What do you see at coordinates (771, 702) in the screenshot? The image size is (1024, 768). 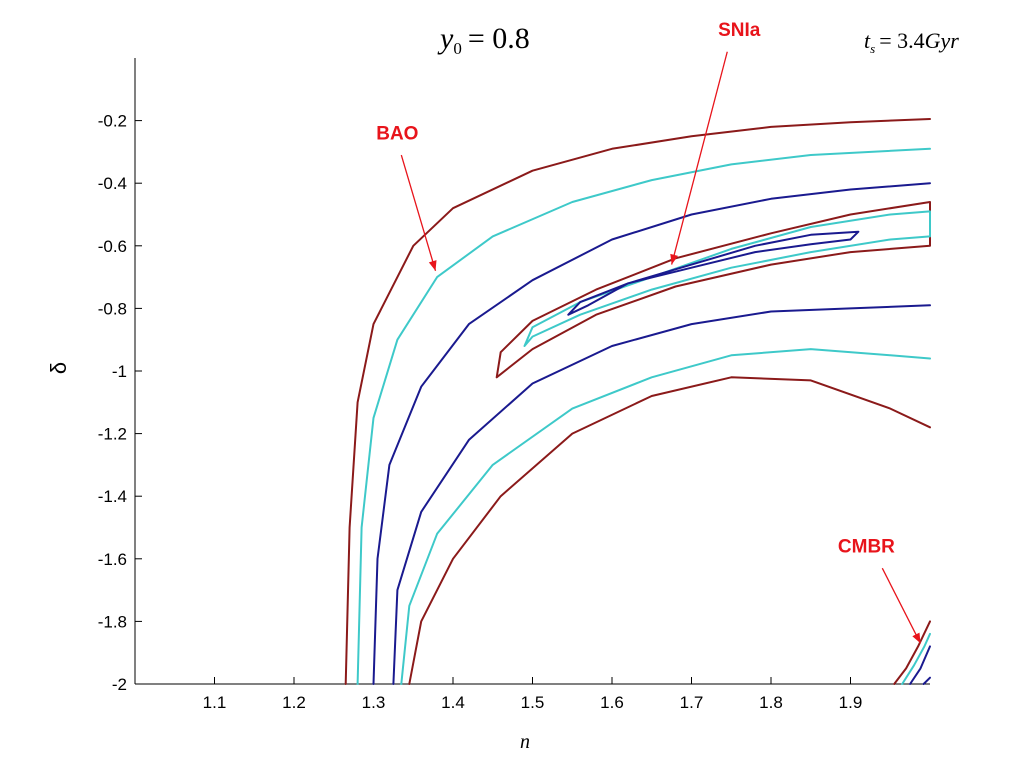 I see `x-tick-label: 1.8` at bounding box center [771, 702].